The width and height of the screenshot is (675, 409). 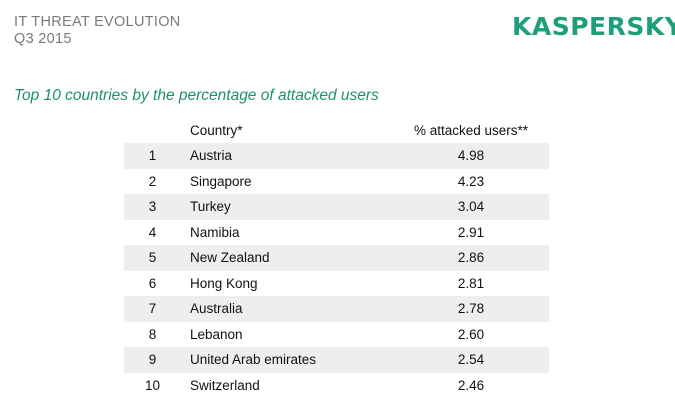 I want to click on report-title: IT THREAT EVOLUTION Q3 2015, so click(x=97, y=31).